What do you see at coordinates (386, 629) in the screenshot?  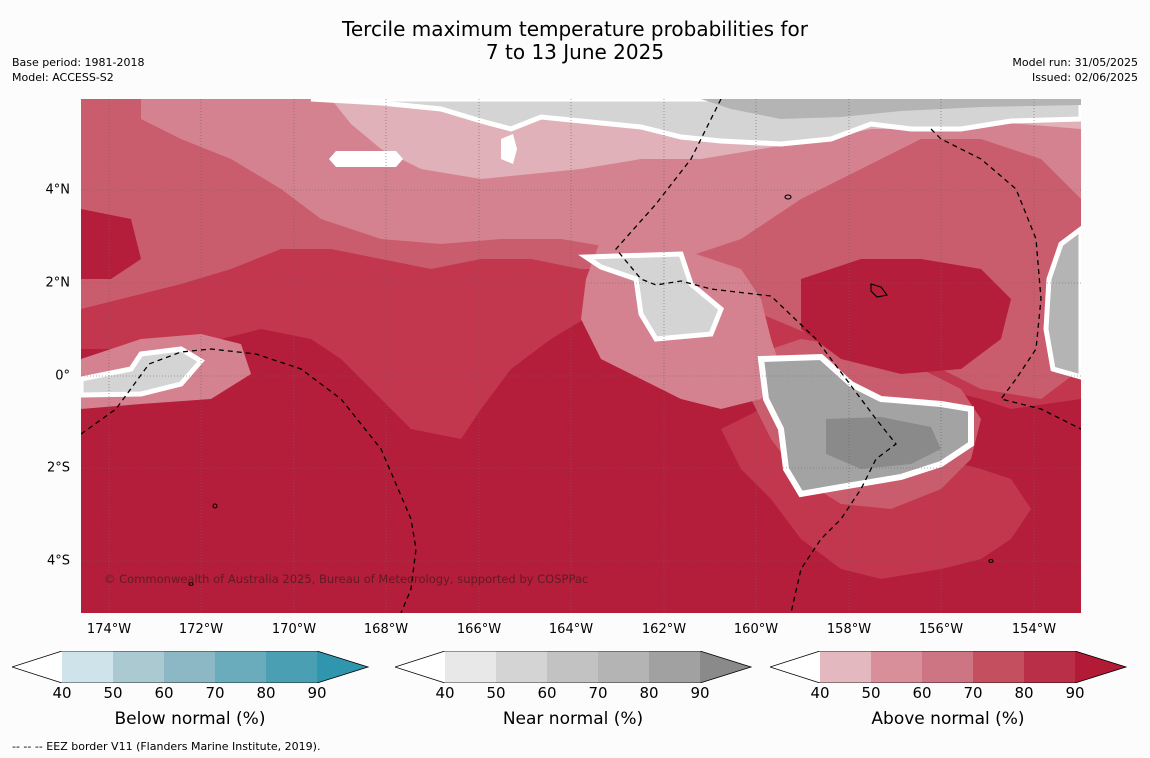 I see `lon-label-168w: 168°W` at bounding box center [386, 629].